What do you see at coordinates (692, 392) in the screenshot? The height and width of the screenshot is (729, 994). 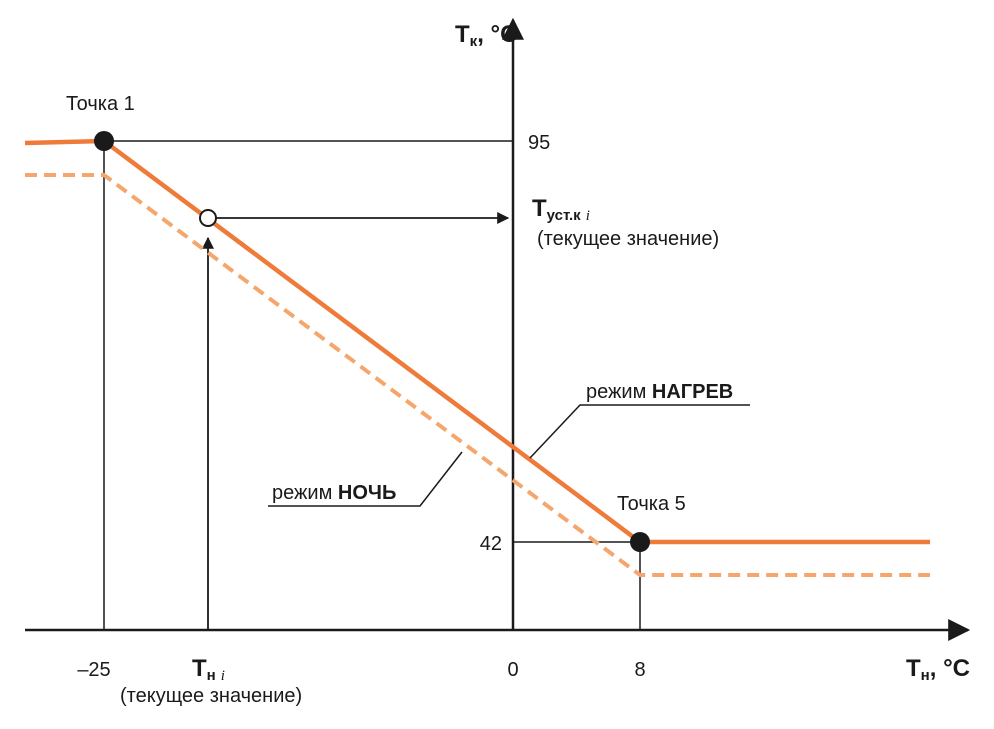 I see `mode-name: НАГРЕВ` at bounding box center [692, 392].